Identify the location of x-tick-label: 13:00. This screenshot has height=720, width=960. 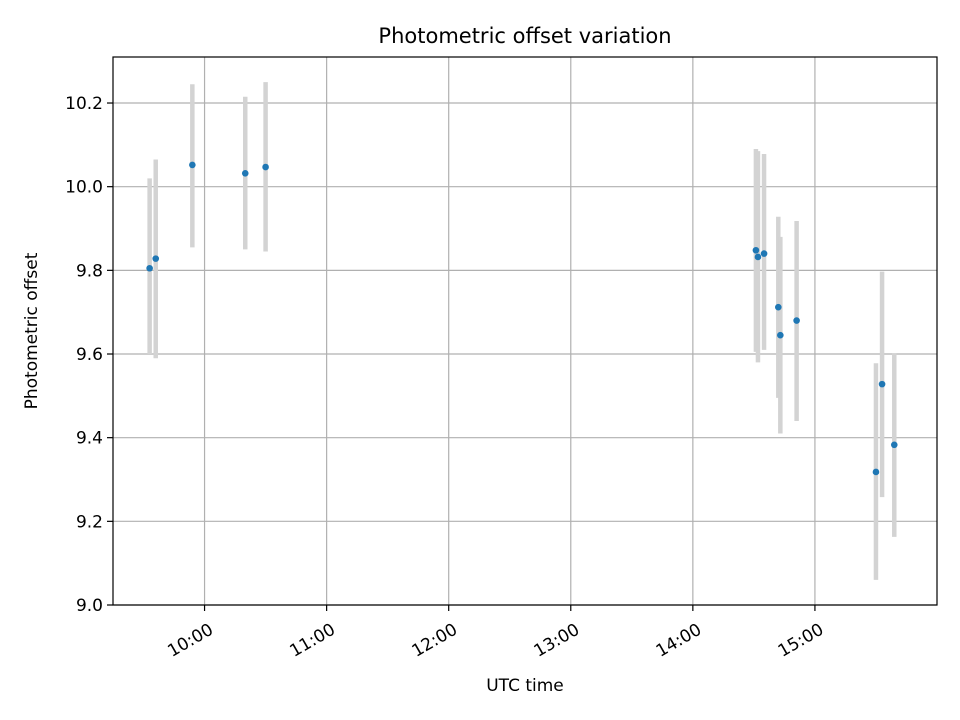
(557, 641).